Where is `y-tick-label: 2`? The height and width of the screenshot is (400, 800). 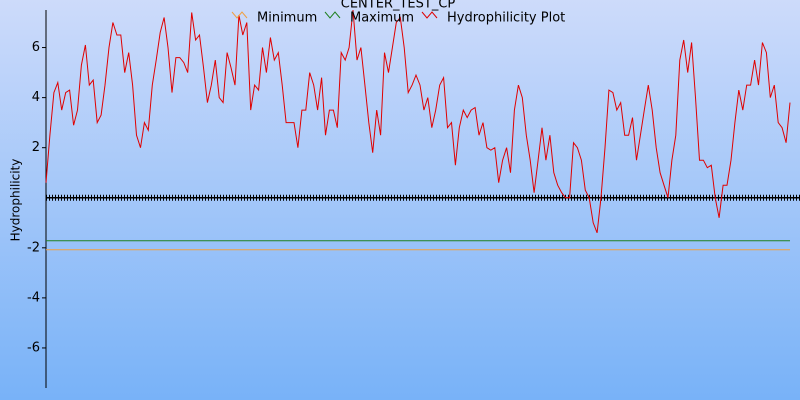
y-tick-label: 2 is located at coordinates (36, 147).